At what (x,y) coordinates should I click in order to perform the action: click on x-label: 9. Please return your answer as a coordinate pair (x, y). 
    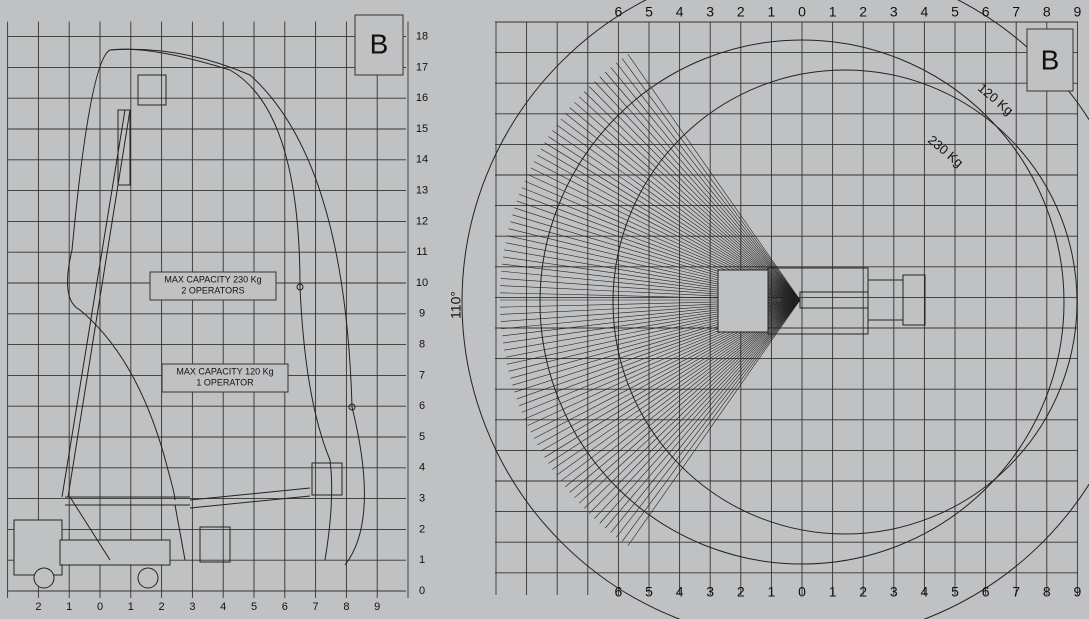
    Looking at the image, I should click on (377, 607).